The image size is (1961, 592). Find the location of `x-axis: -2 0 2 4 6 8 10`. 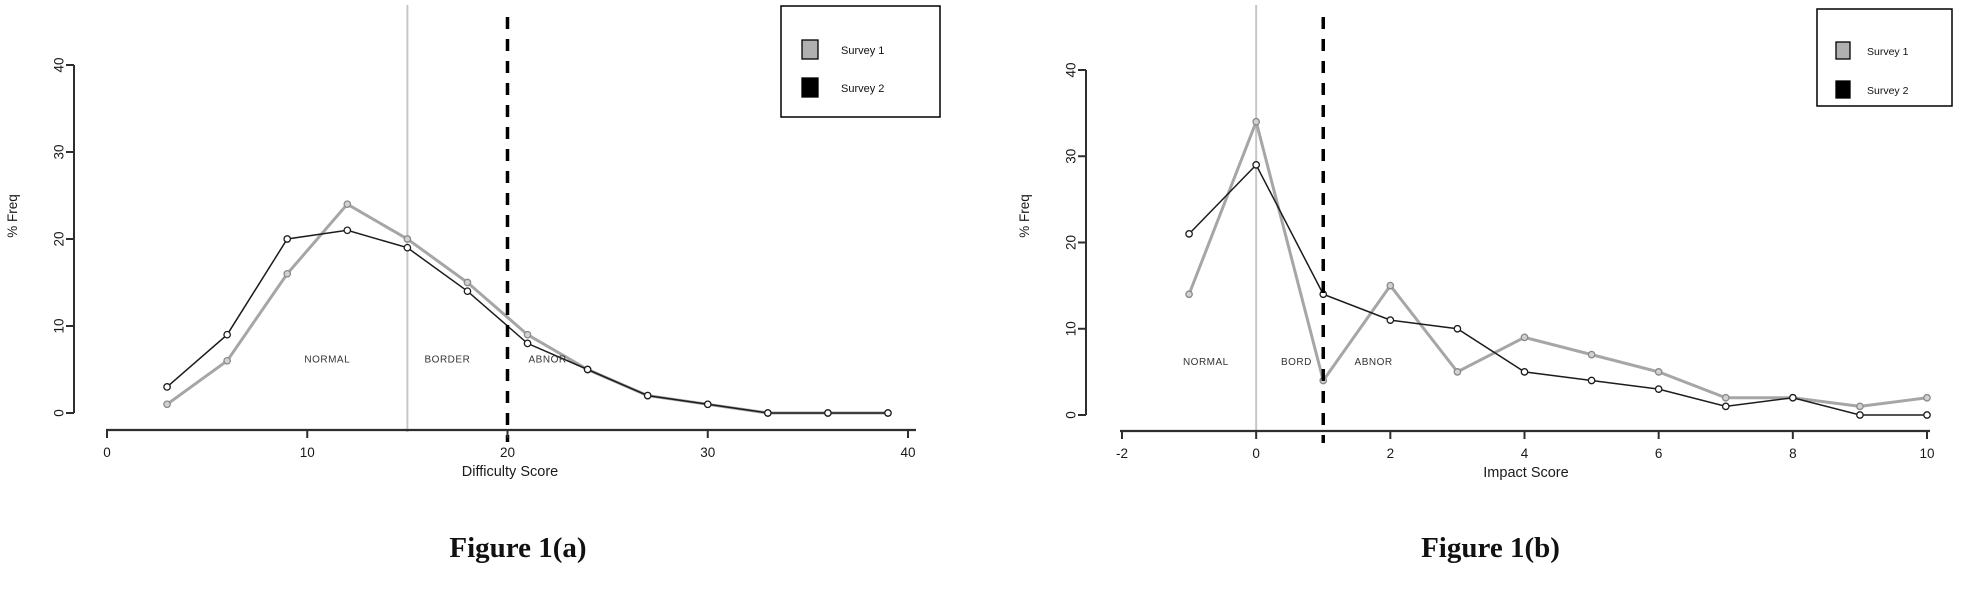

x-axis: -2 0 2 4 6 8 10 is located at coordinates (1525, 445).